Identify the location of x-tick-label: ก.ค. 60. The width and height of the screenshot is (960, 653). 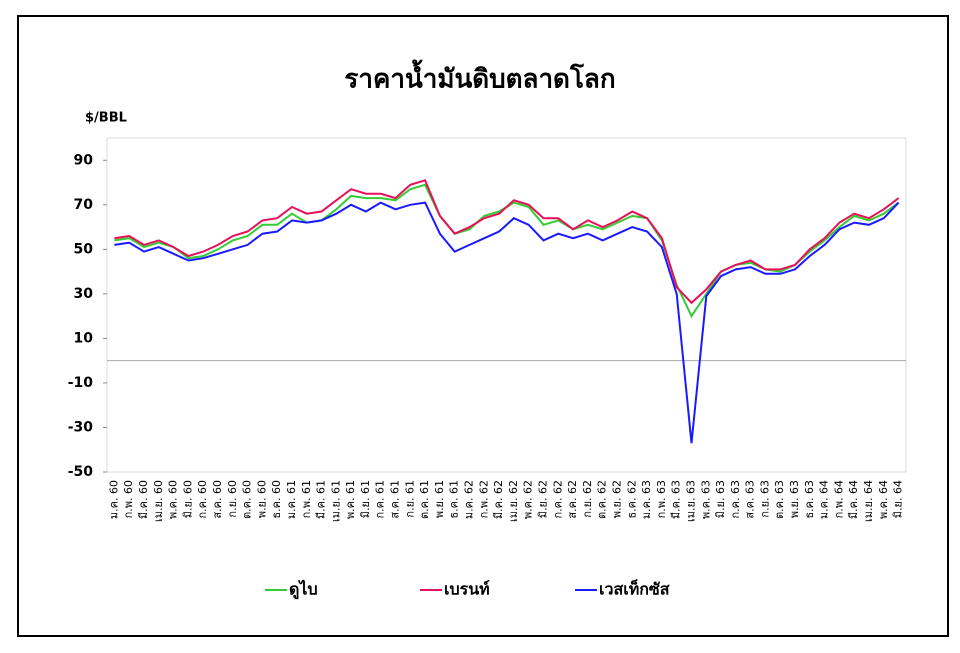
(202, 499).